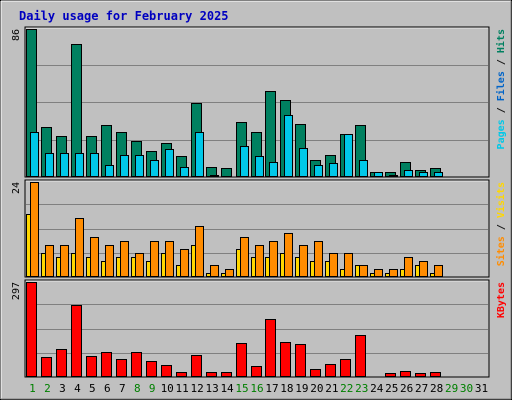  I want to click on legend-entry: Files, so click(501, 86).